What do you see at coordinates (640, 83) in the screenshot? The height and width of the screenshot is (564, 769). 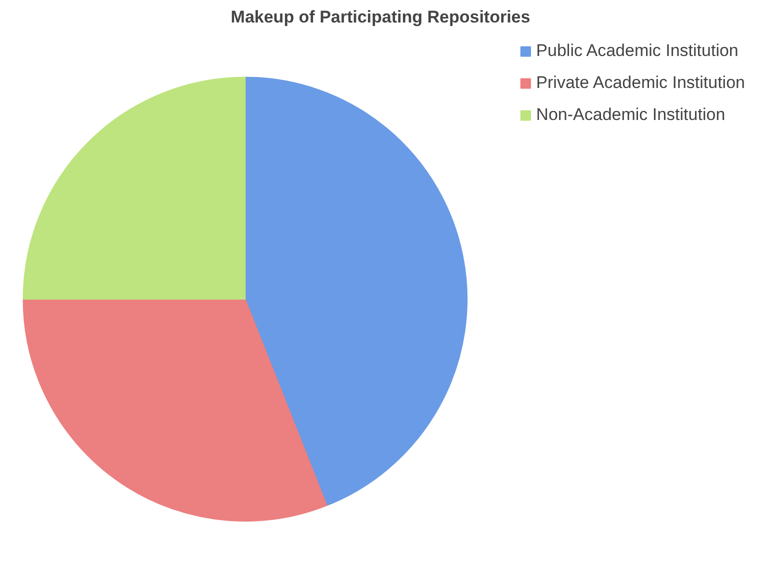 I see `legend-label: Private Academic Institution` at bounding box center [640, 83].